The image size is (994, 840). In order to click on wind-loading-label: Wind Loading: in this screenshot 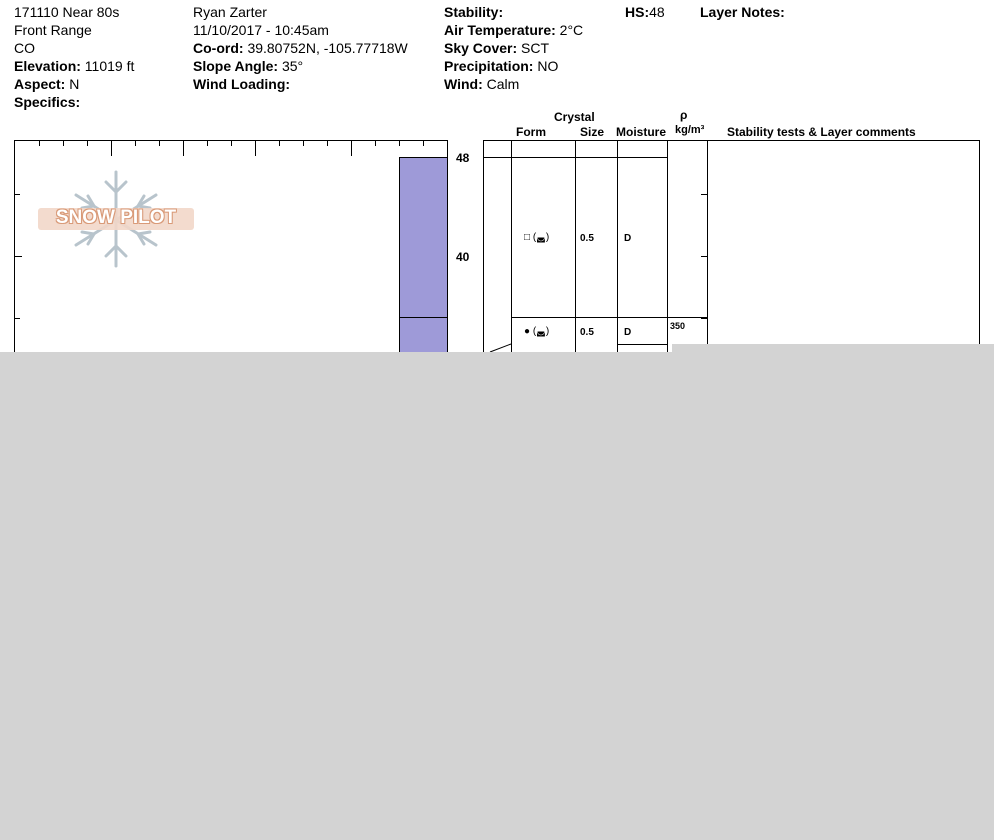, I will do `click(242, 84)`.